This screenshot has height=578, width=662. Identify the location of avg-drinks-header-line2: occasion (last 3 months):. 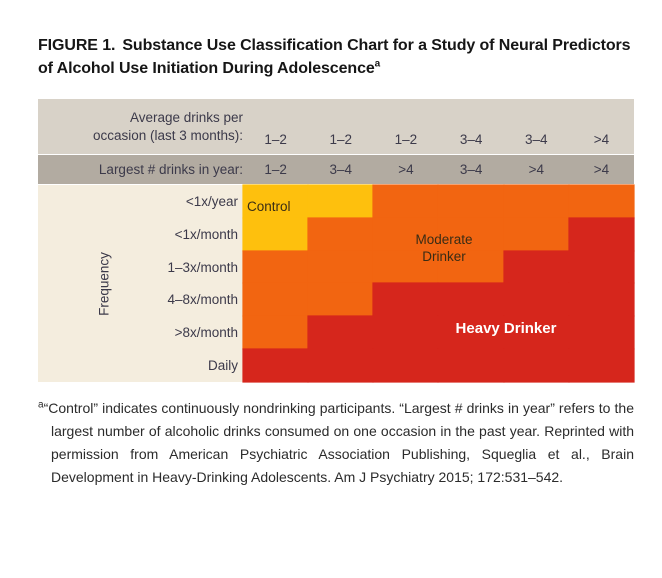
(167, 135).